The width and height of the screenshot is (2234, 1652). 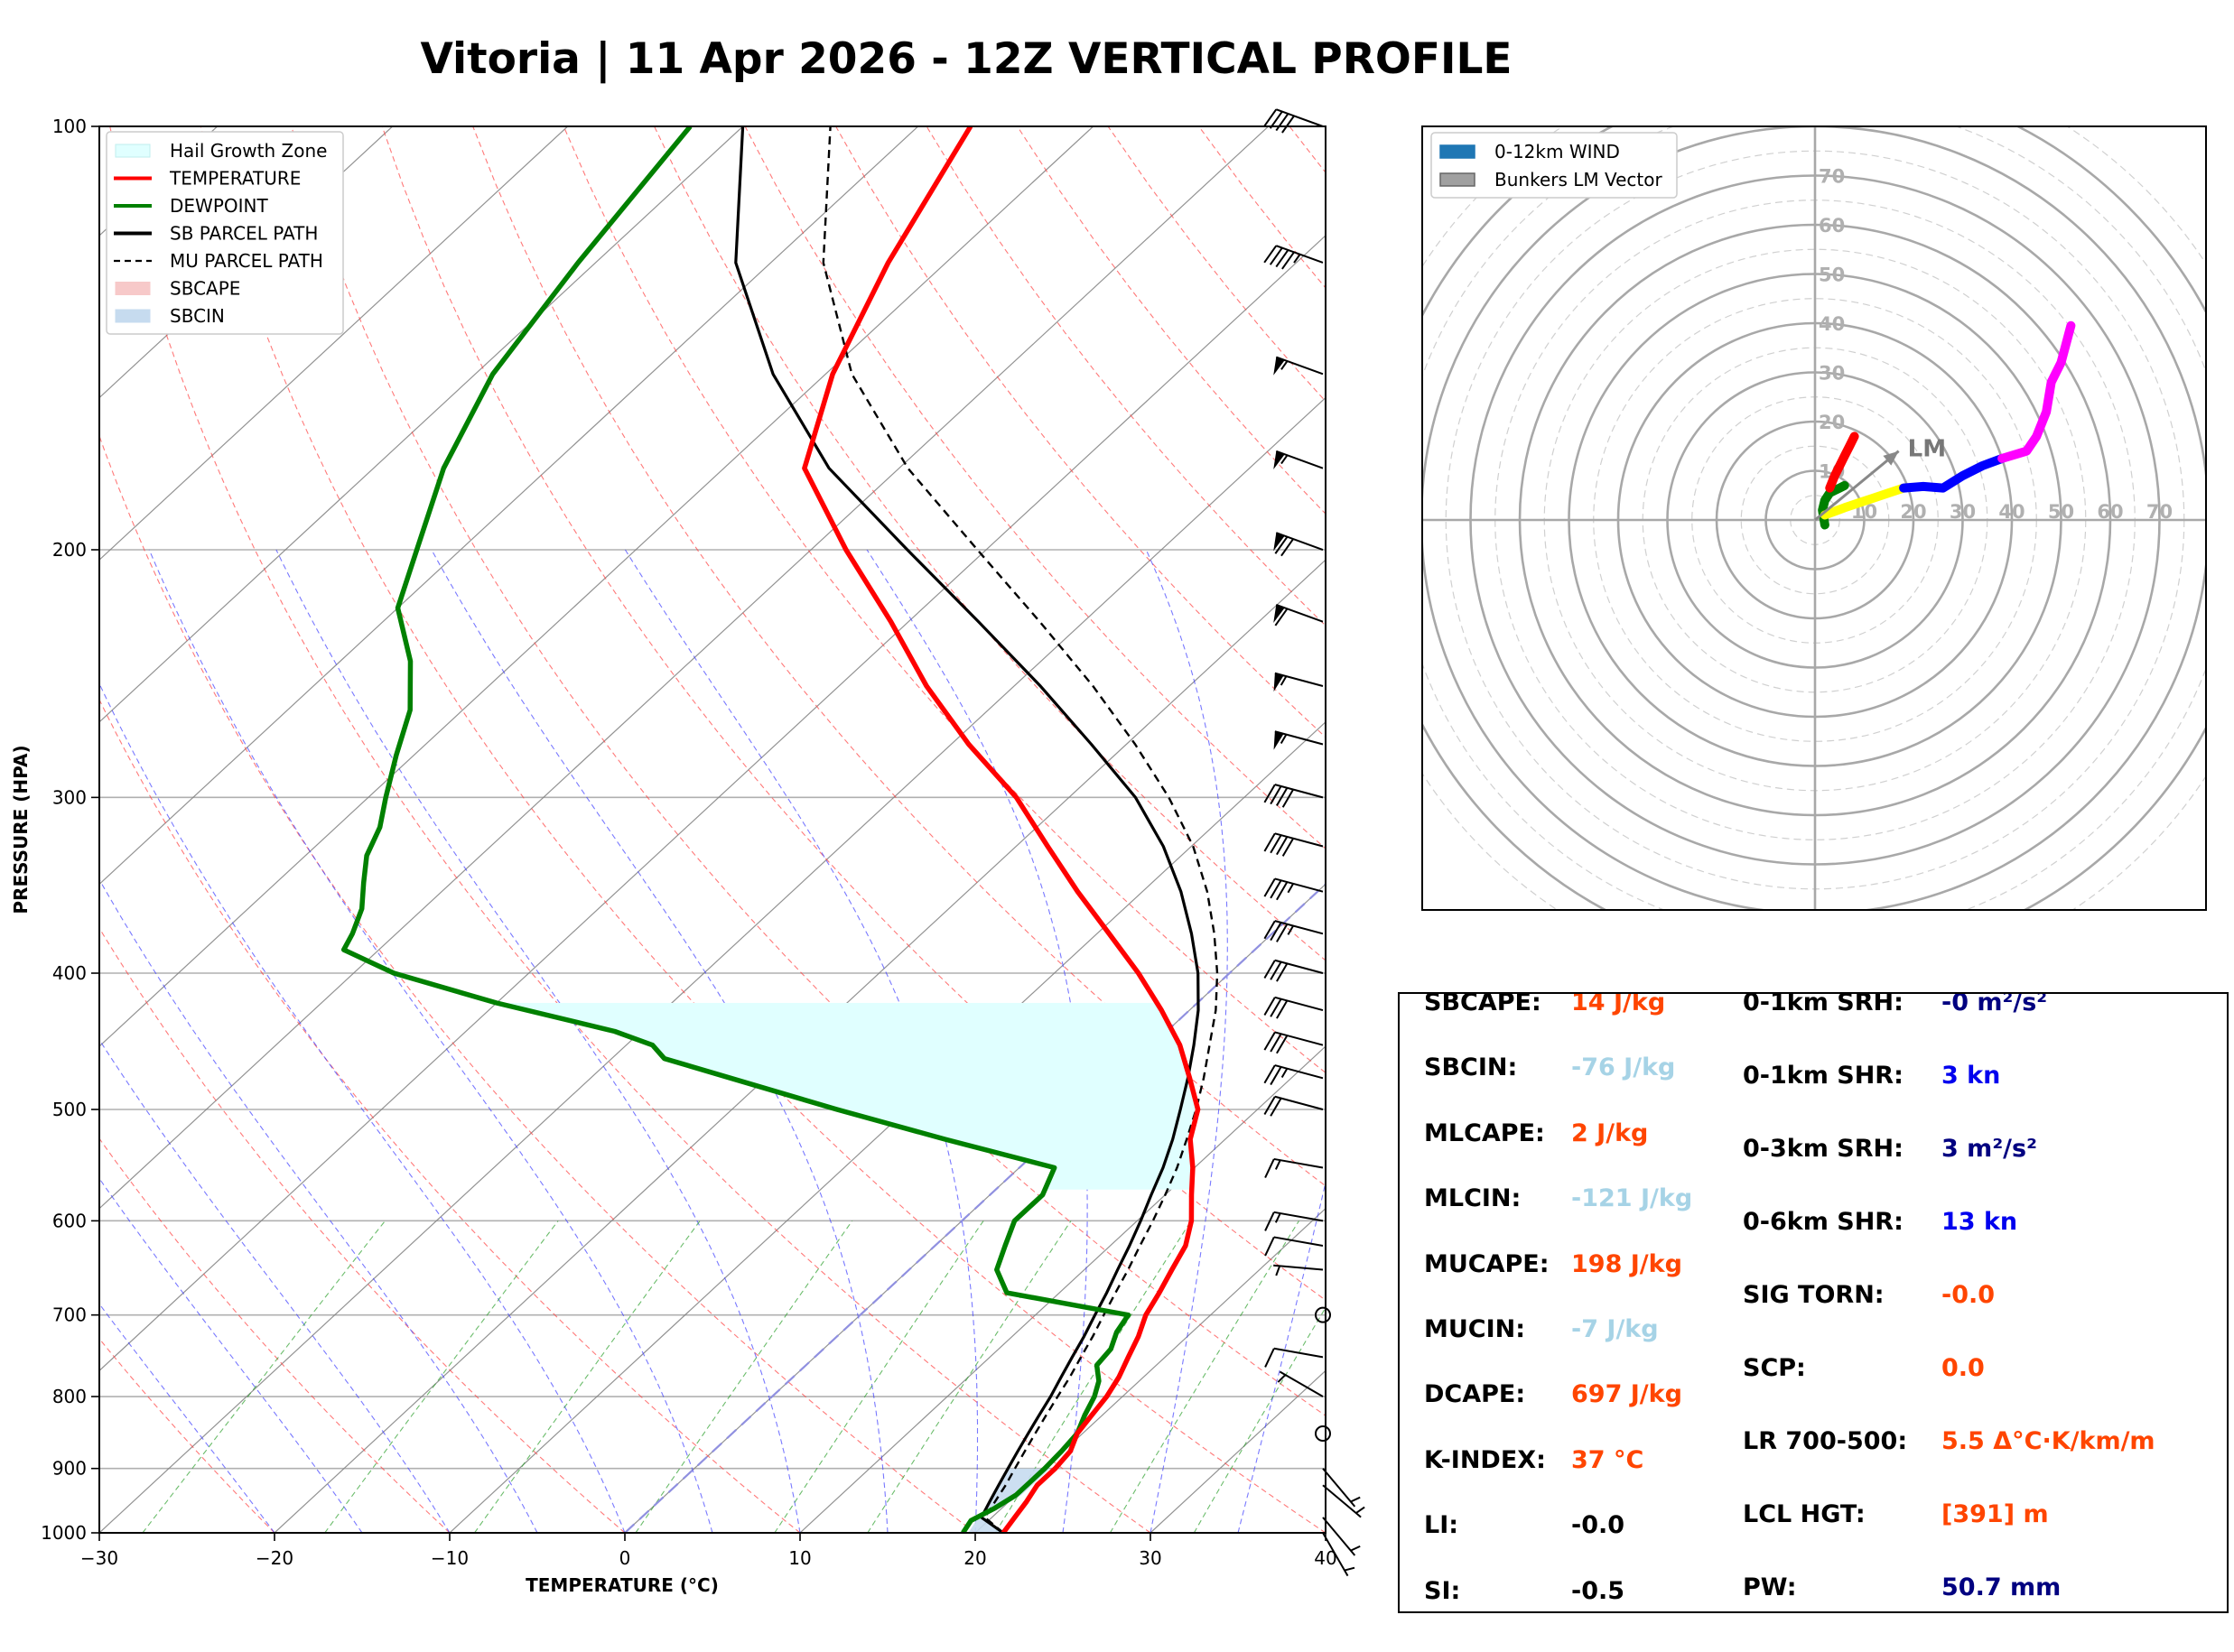 I want to click on param-name: DCAPE:, so click(x=1475, y=1394).